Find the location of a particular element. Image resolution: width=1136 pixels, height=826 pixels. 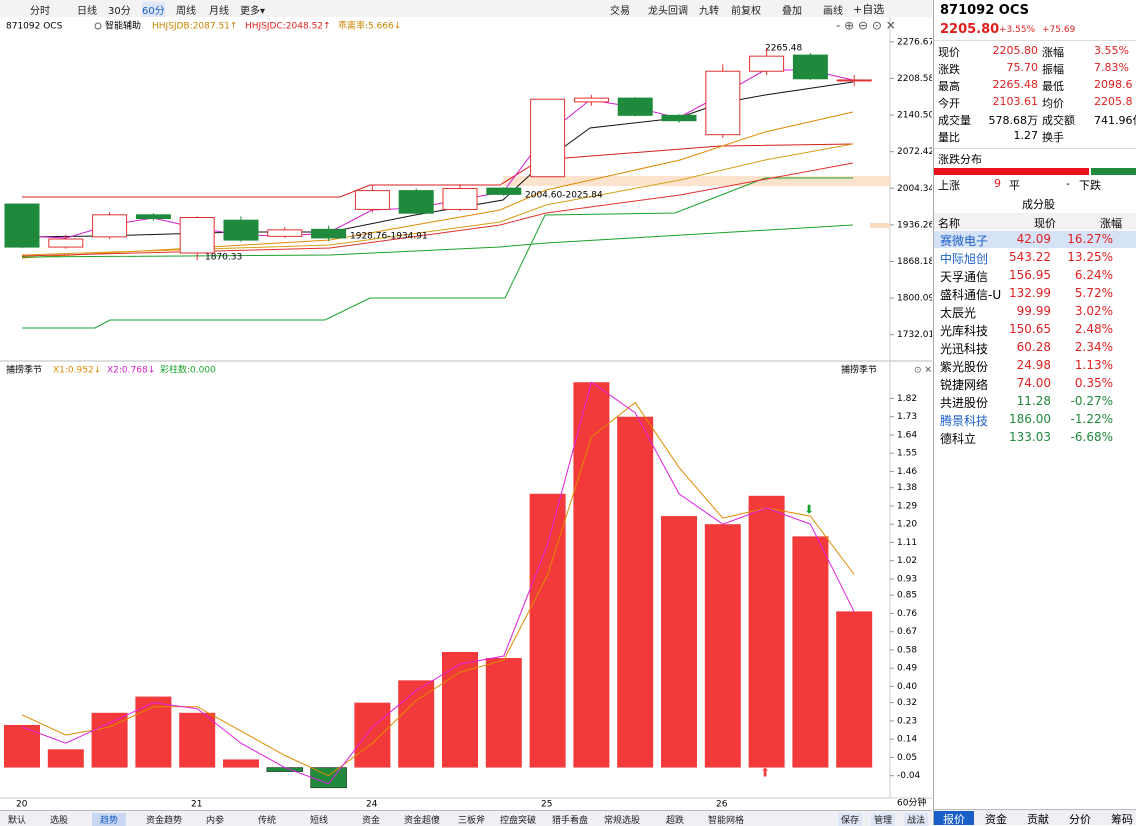

y-tick-label: 2276.67 is located at coordinates (914, 42).